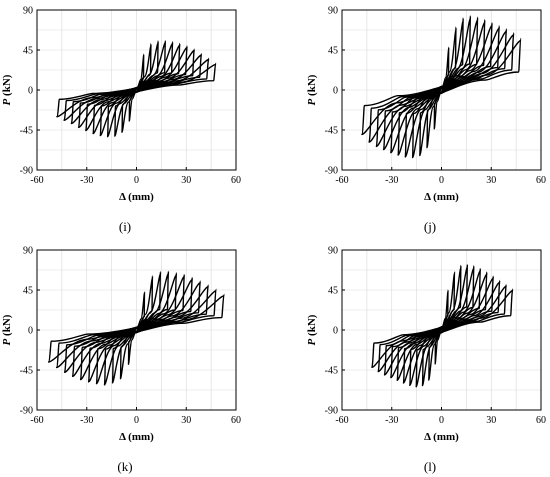 The width and height of the screenshot is (550, 477). Describe the element at coordinates (124, 466) in the screenshot. I see `panel-caption: (k)` at that location.